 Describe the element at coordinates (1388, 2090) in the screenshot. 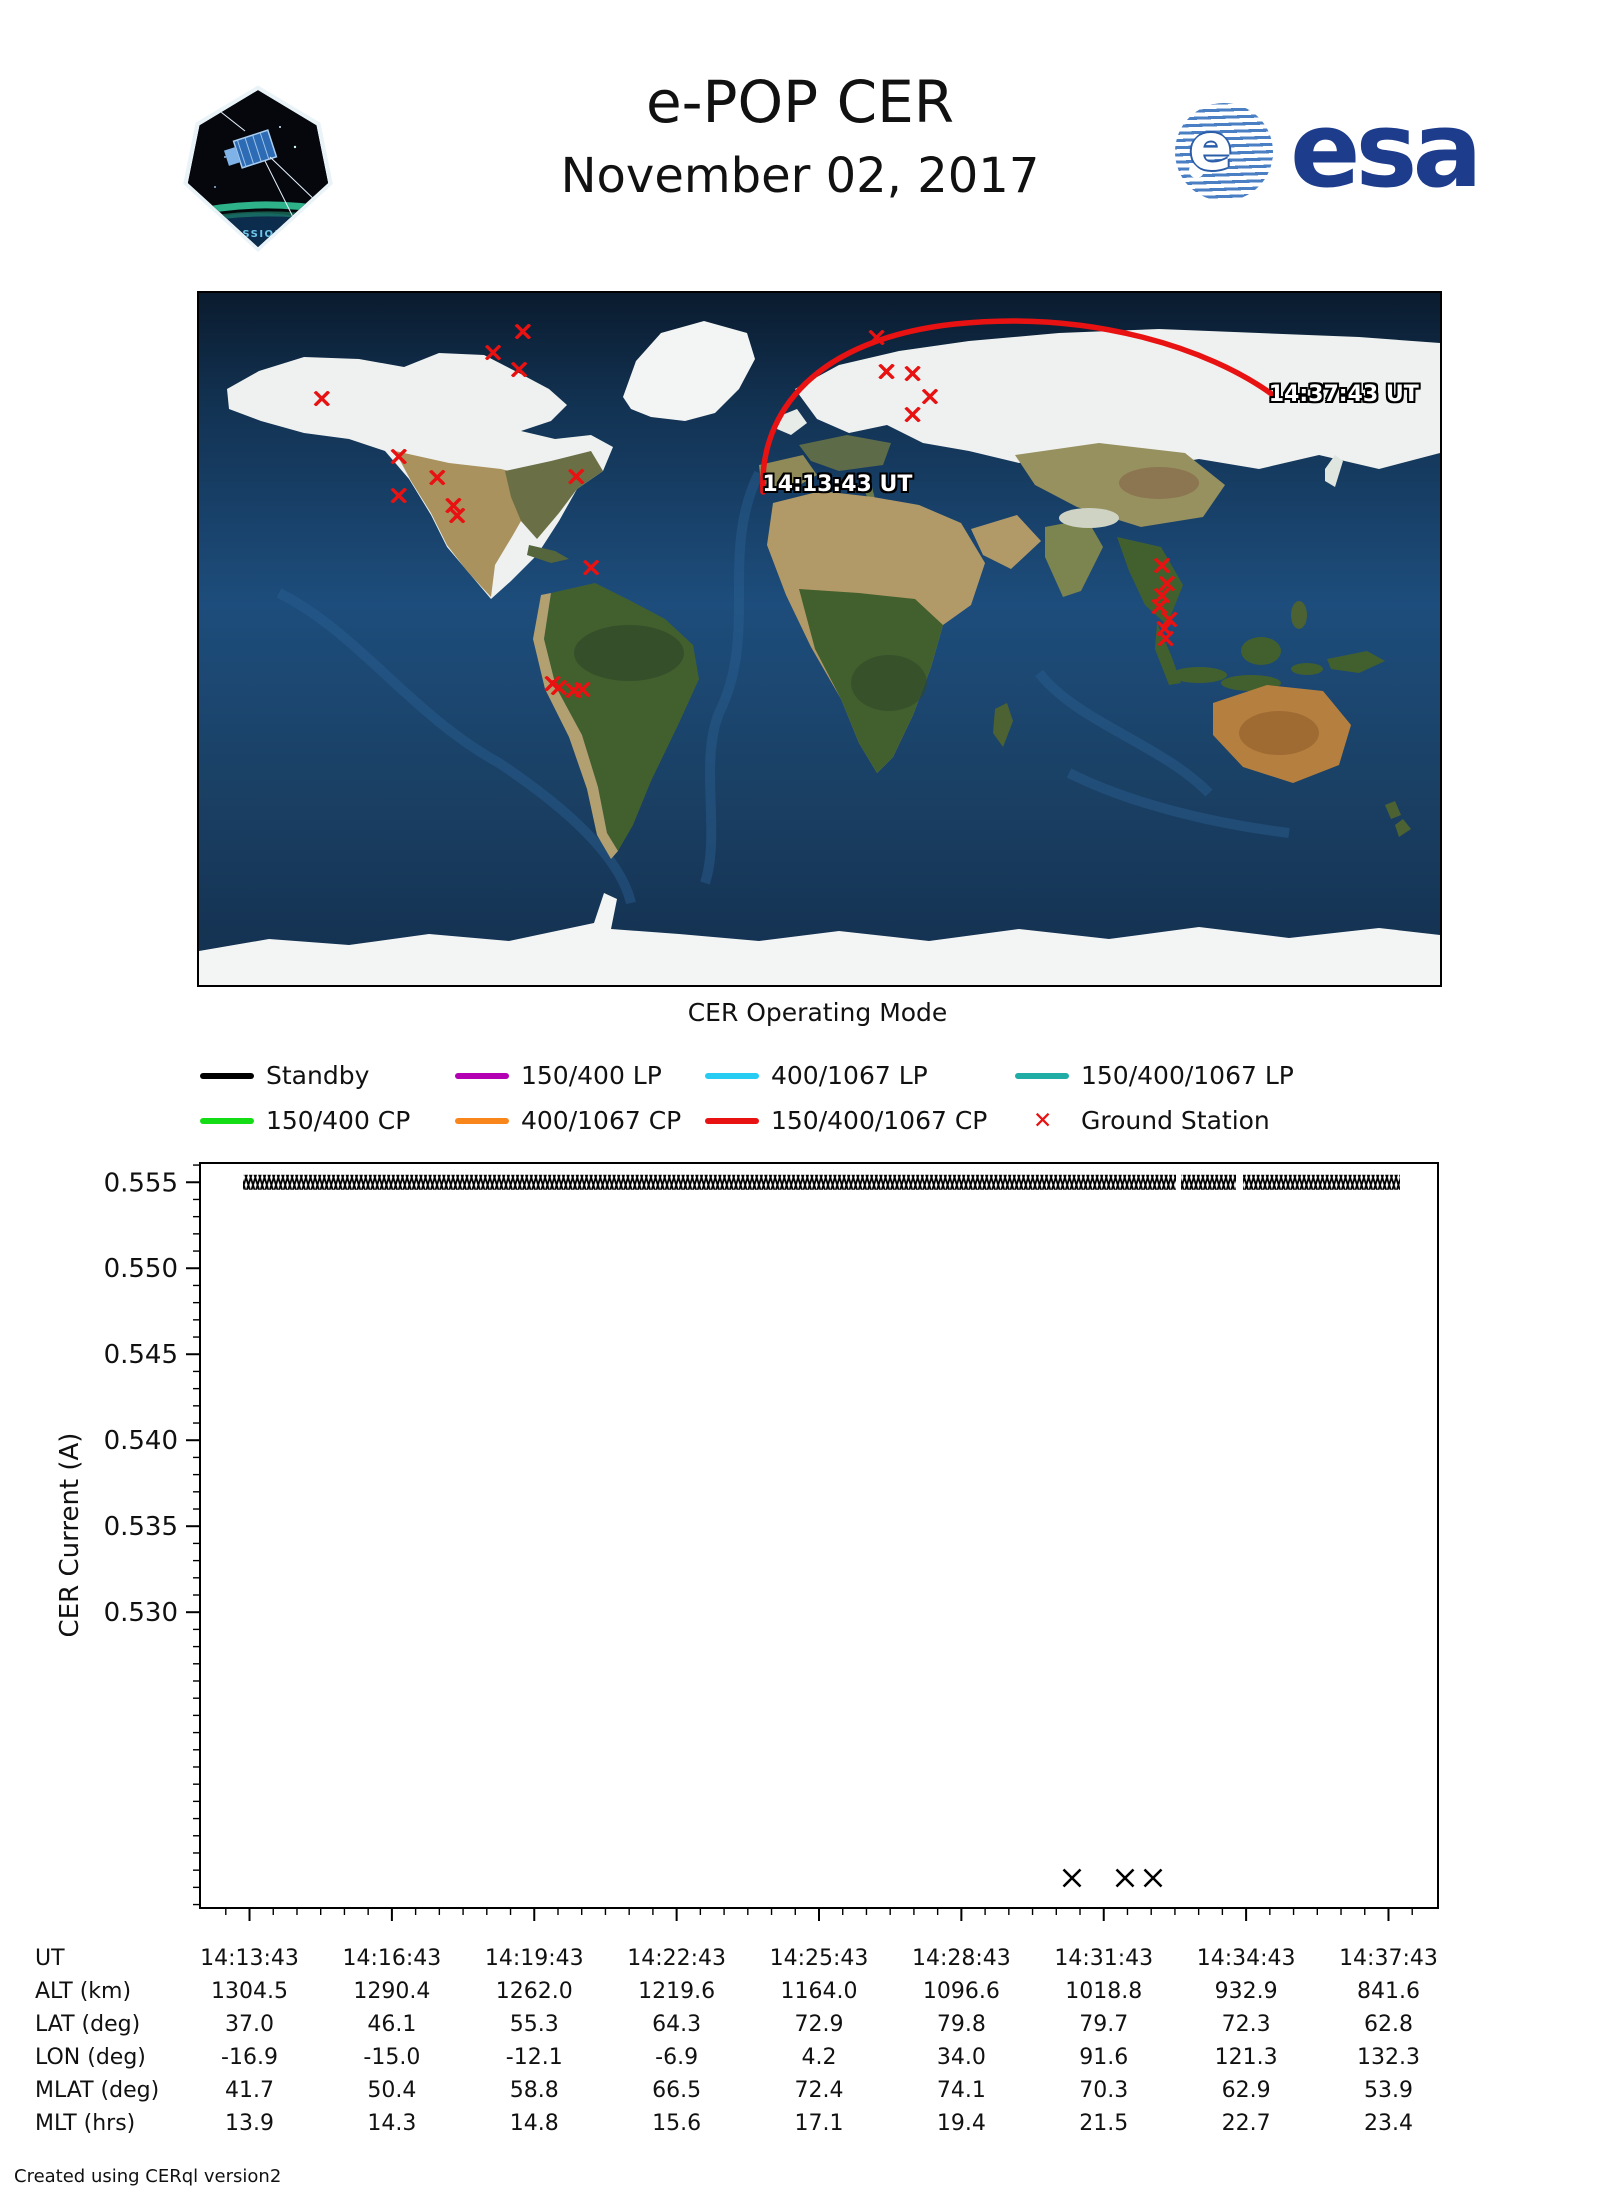

I see `table-cell: 53.9` at that location.